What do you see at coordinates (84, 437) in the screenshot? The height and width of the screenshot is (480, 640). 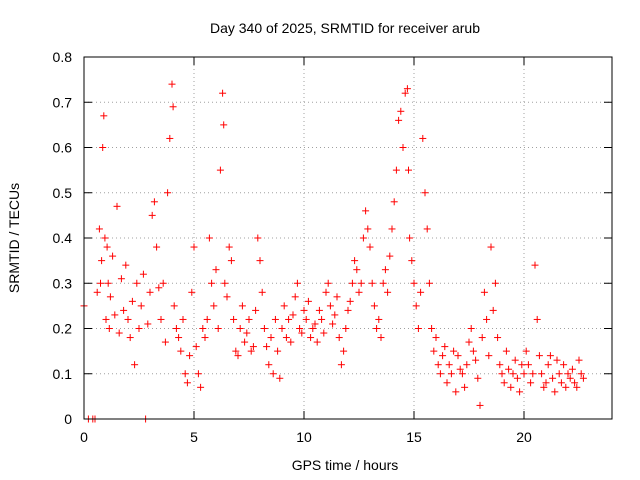 I see `x-tick-label: 0` at bounding box center [84, 437].